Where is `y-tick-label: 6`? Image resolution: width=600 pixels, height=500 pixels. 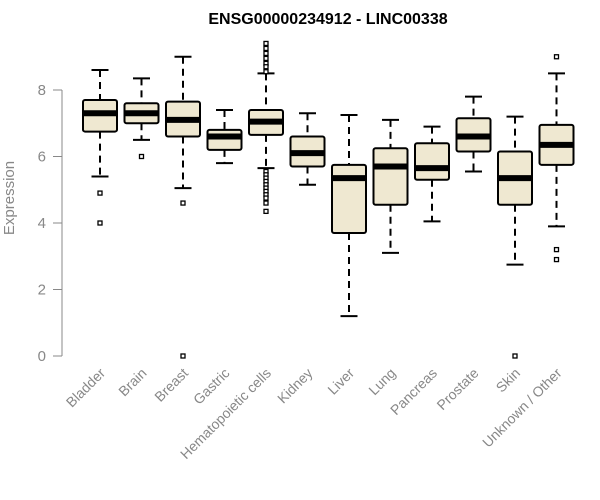 y-tick-label: 6 is located at coordinates (42, 157).